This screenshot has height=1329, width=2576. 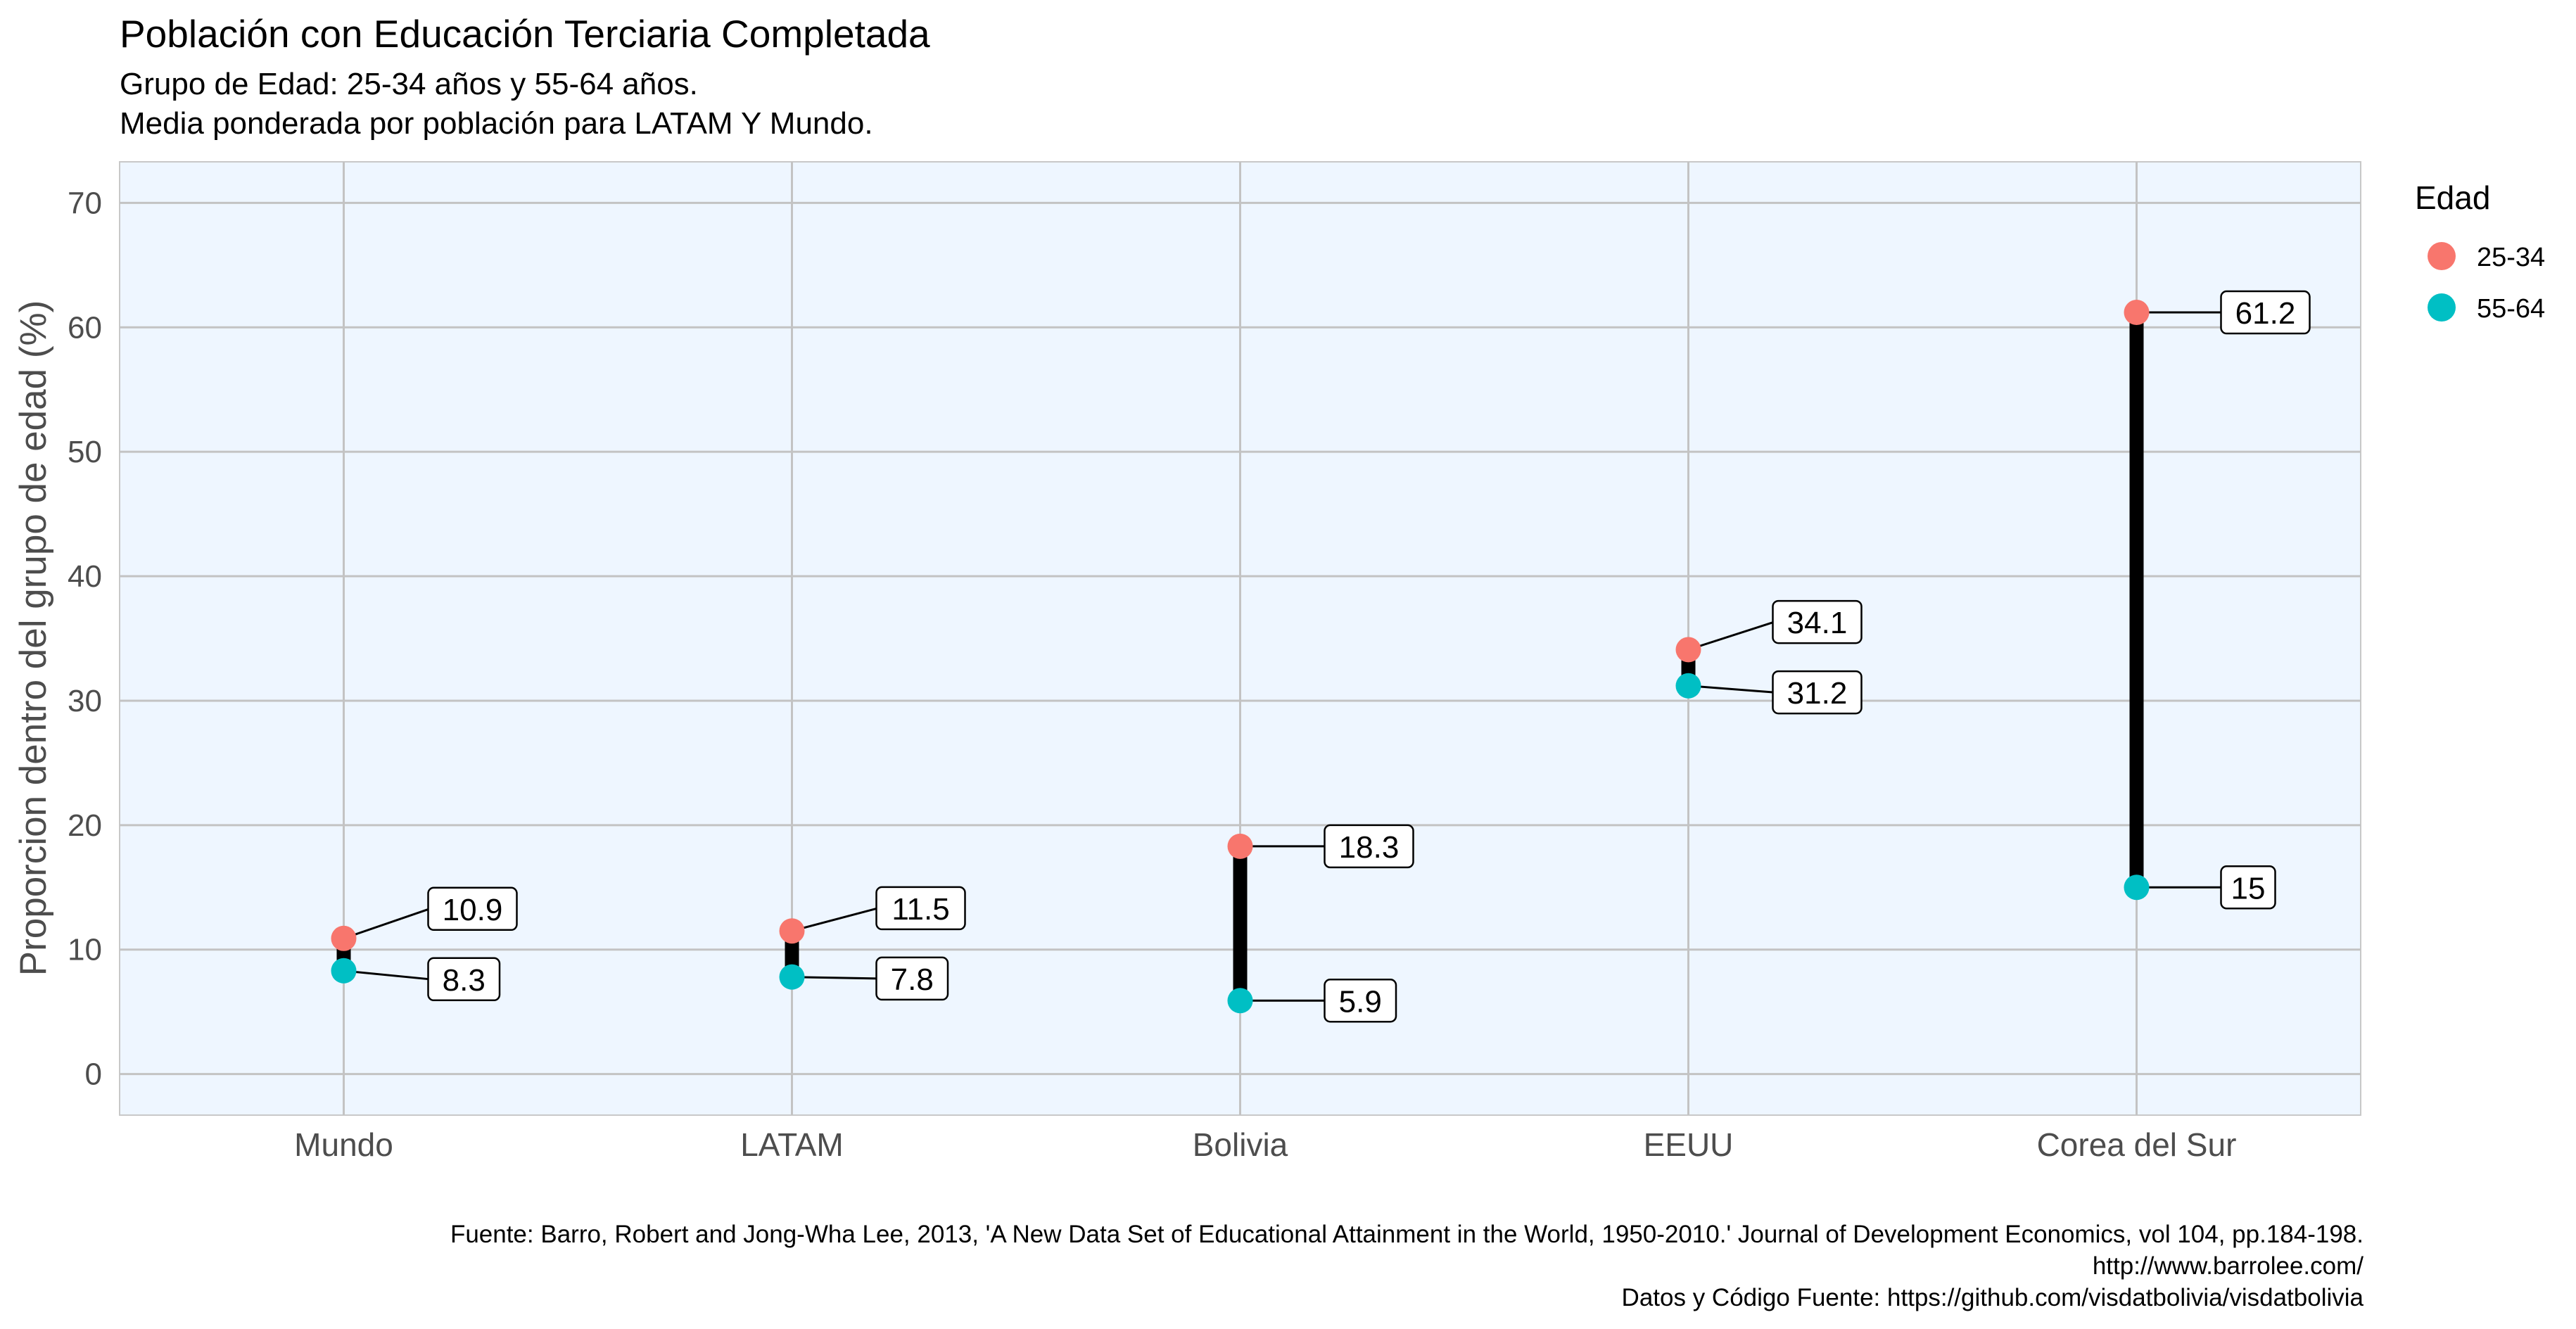 What do you see at coordinates (33, 638) in the screenshot?
I see `y-axis-title: Proporcion dentro del grupo de edad (%)` at bounding box center [33, 638].